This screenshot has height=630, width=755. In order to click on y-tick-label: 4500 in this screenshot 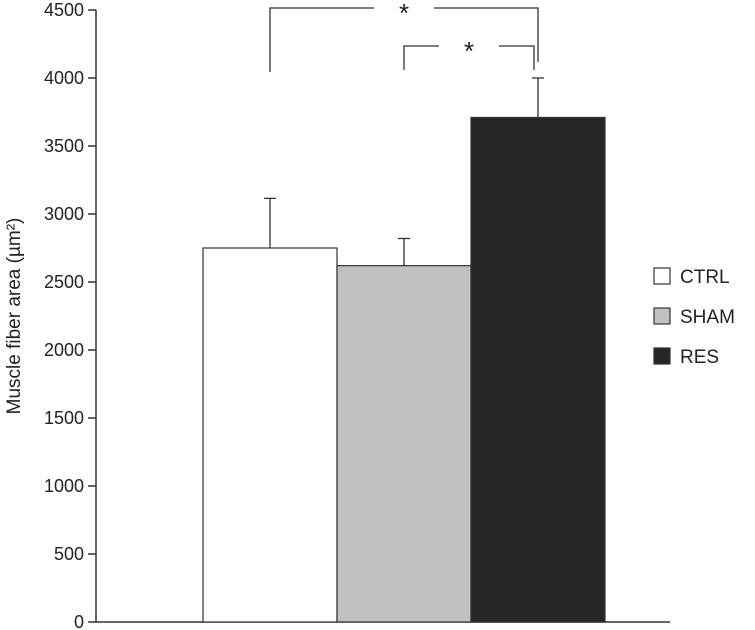, I will do `click(64, 10)`.